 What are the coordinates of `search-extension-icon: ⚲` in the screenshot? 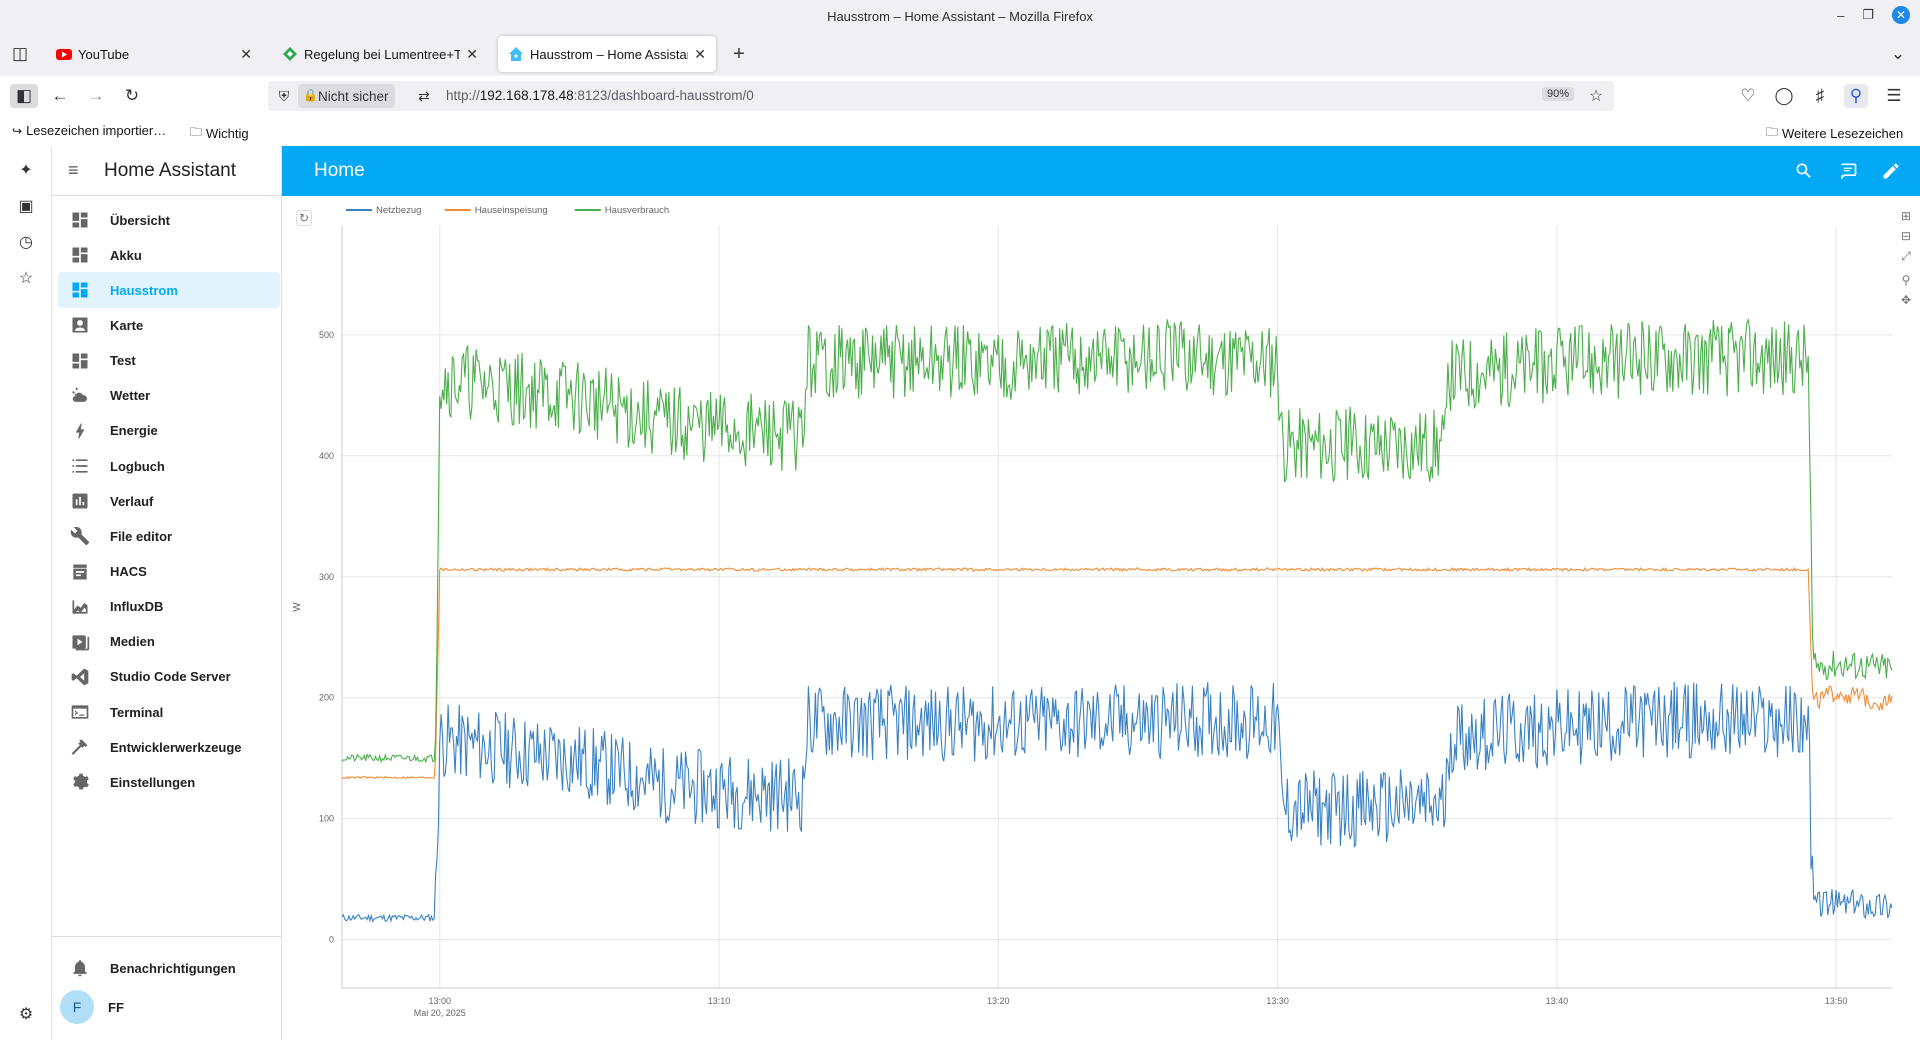 It's located at (1856, 96).